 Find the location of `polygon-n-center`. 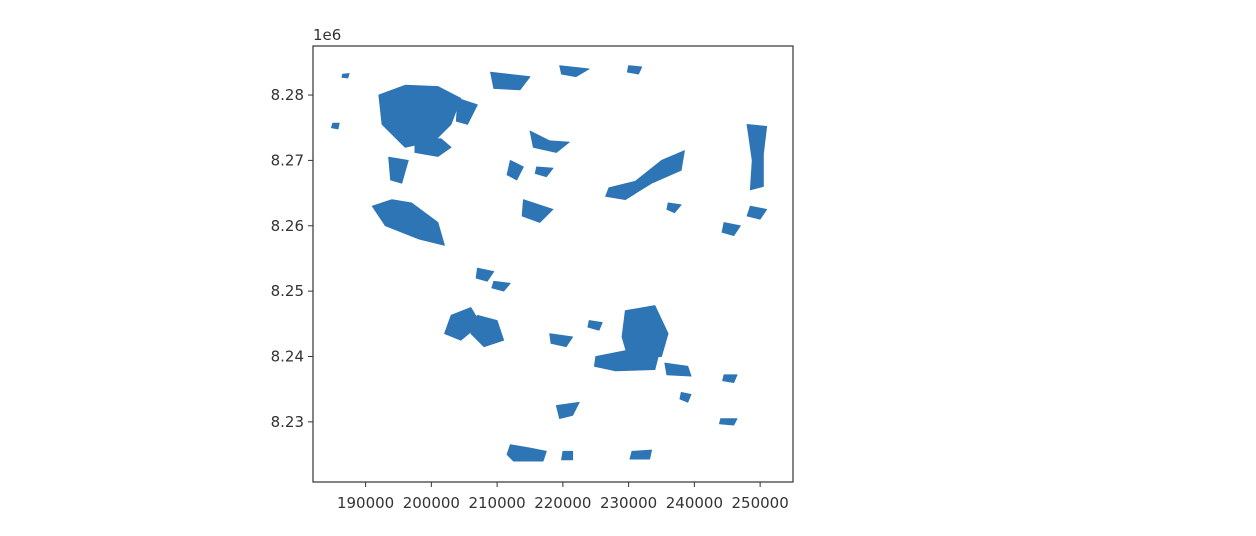

polygon-n-center is located at coordinates (510, 81).